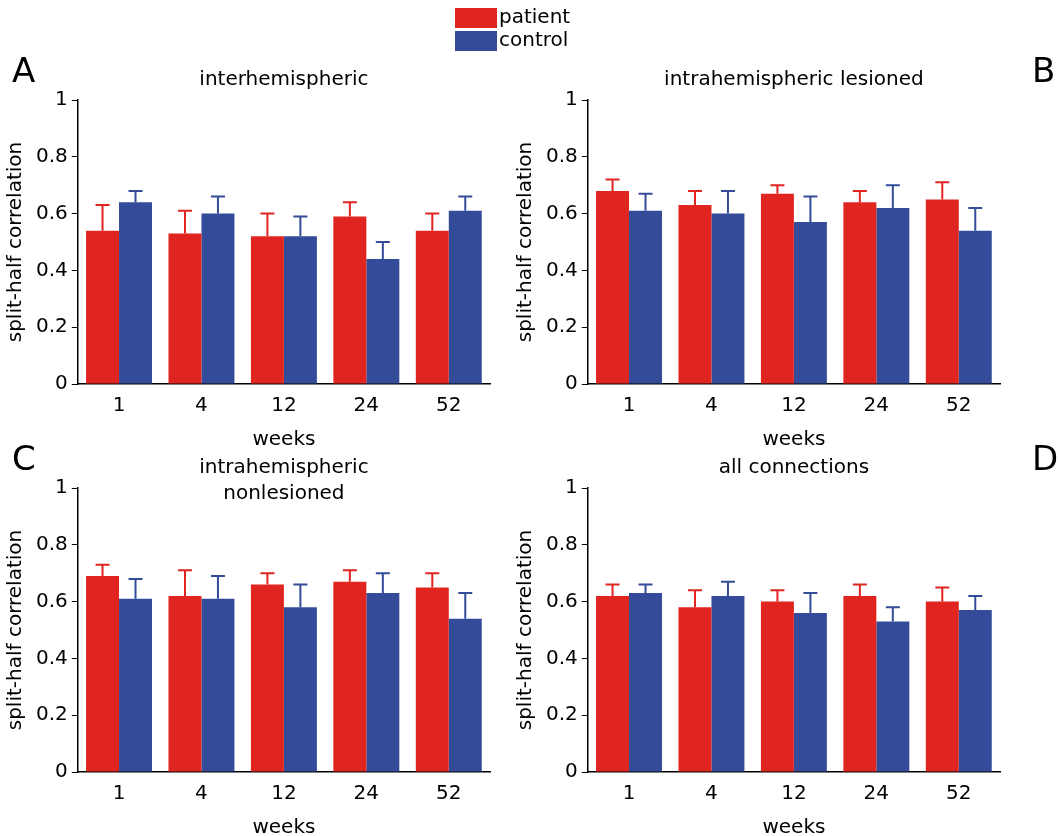 Image resolution: width=1058 pixels, height=836 pixels. Describe the element at coordinates (535, 16) in the screenshot. I see `legend-label: patient` at that location.